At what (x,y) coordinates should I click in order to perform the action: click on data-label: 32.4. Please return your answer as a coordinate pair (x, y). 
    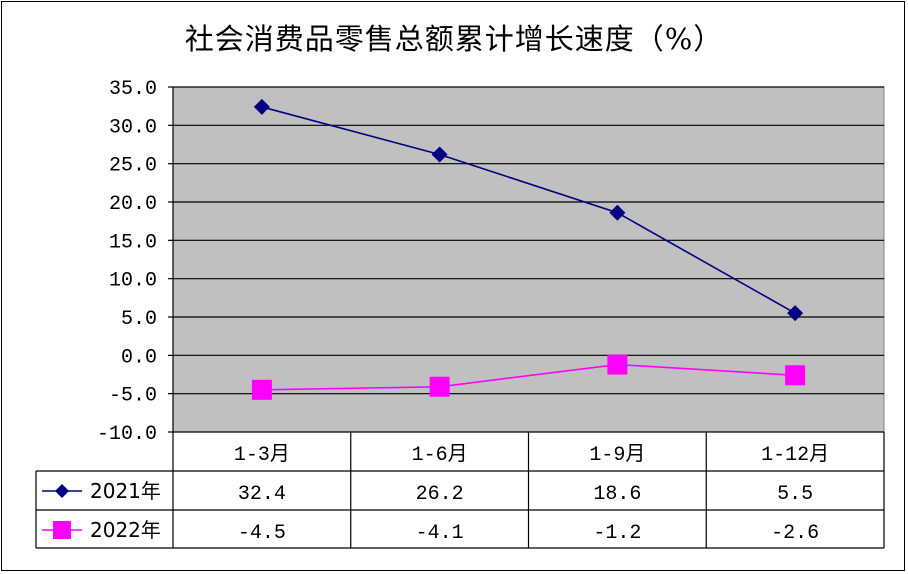
    Looking at the image, I should click on (262, 494).